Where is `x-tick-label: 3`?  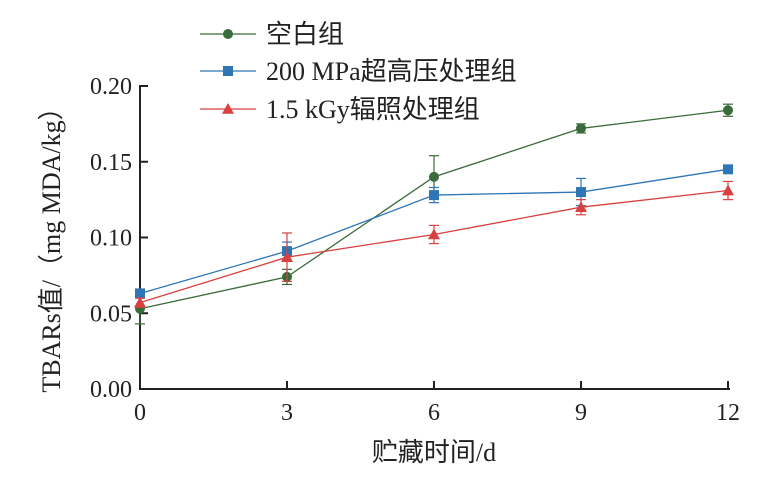
x-tick-label: 3 is located at coordinates (287, 413).